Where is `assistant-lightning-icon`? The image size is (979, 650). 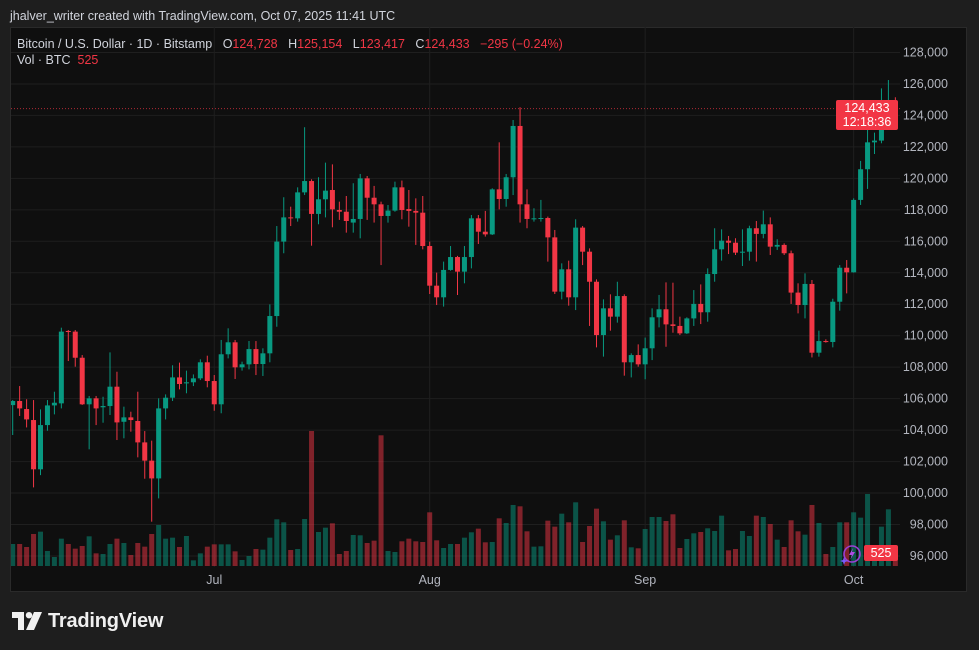 assistant-lightning-icon is located at coordinates (851, 554).